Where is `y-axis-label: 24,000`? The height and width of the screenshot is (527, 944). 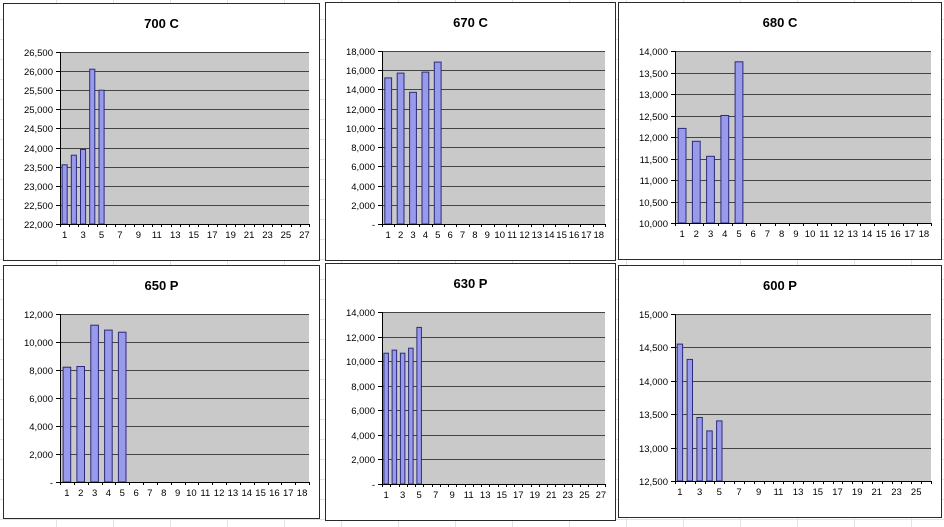
y-axis-label: 24,000 is located at coordinates (38, 149).